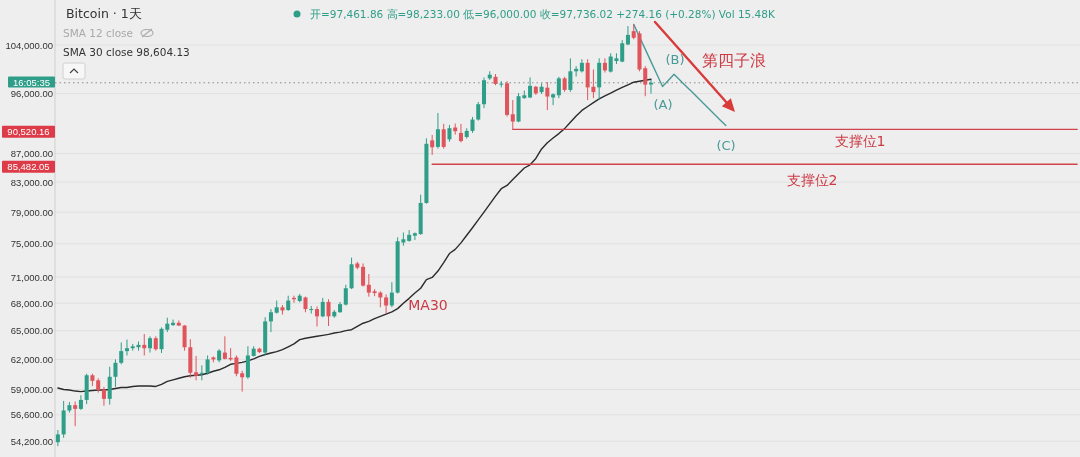 The image size is (1080, 457). What do you see at coordinates (104, 13) in the screenshot?
I see `text: Bitcoin · 1天` at bounding box center [104, 13].